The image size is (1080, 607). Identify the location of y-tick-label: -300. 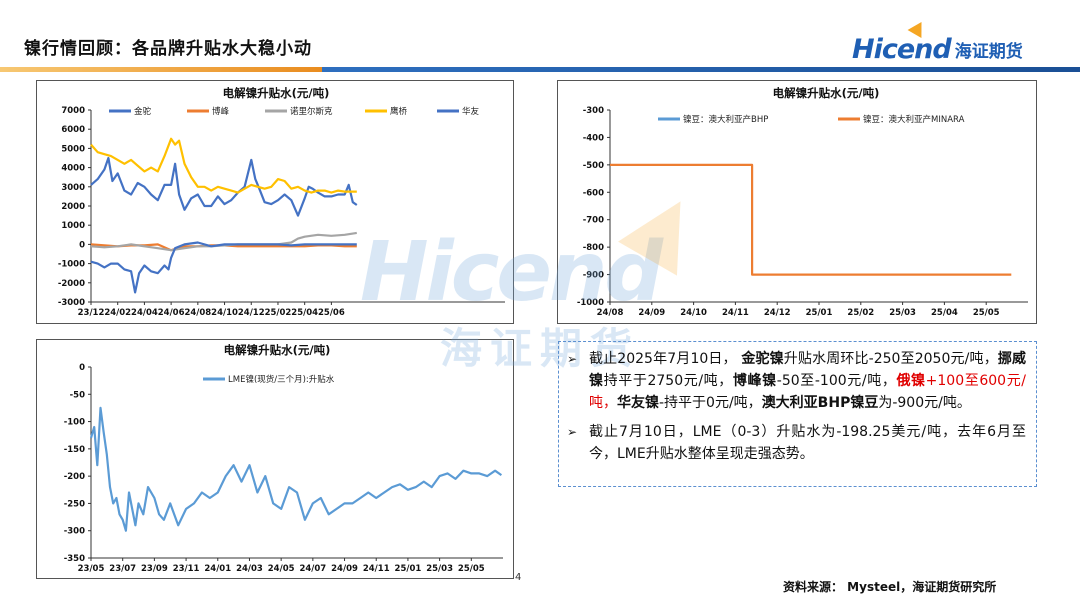
(74, 532).